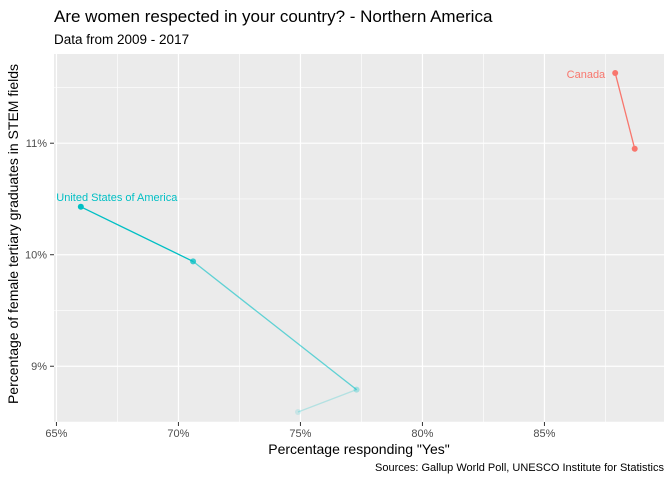 This screenshot has height=480, width=672. What do you see at coordinates (358, 449) in the screenshot?
I see `x-axis-label: Percentage responding "Yes"` at bounding box center [358, 449].